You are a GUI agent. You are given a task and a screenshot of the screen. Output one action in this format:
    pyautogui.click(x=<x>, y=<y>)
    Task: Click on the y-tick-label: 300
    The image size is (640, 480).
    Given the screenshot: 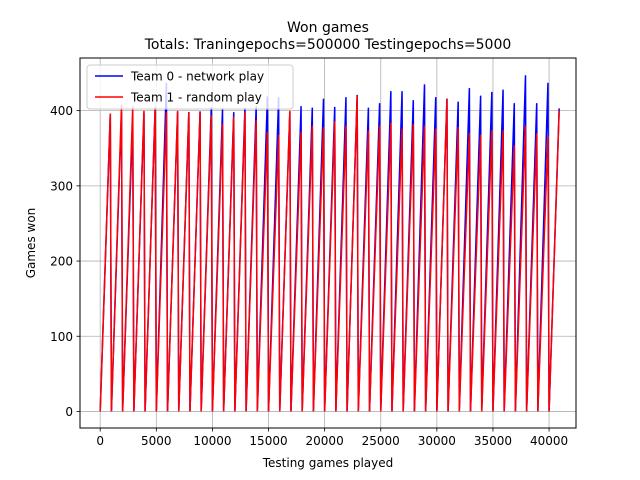 What is the action you would take?
    pyautogui.click(x=61, y=186)
    